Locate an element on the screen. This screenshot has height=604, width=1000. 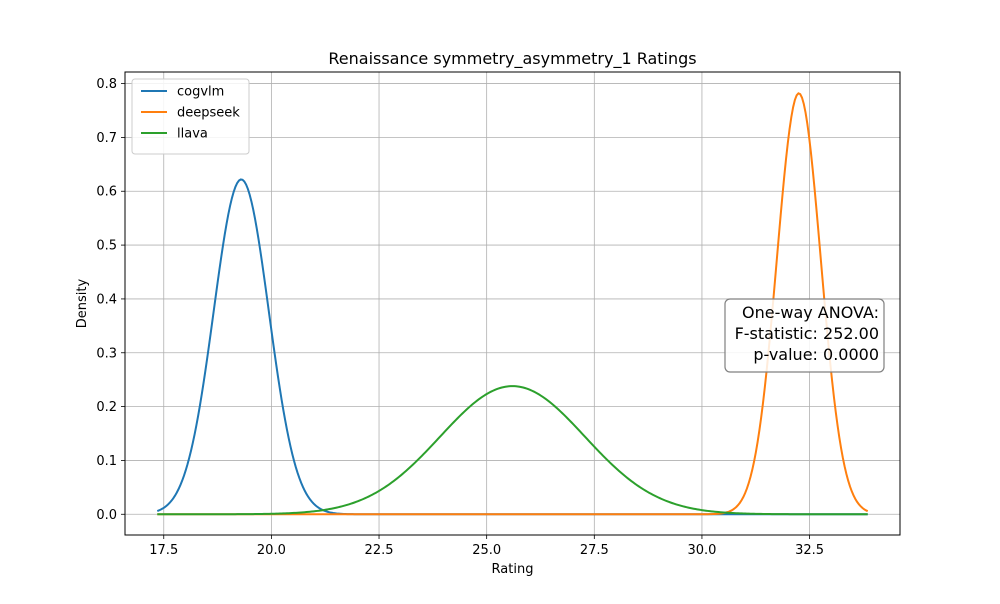
y-tick-label: 0.3 is located at coordinates (106, 353).